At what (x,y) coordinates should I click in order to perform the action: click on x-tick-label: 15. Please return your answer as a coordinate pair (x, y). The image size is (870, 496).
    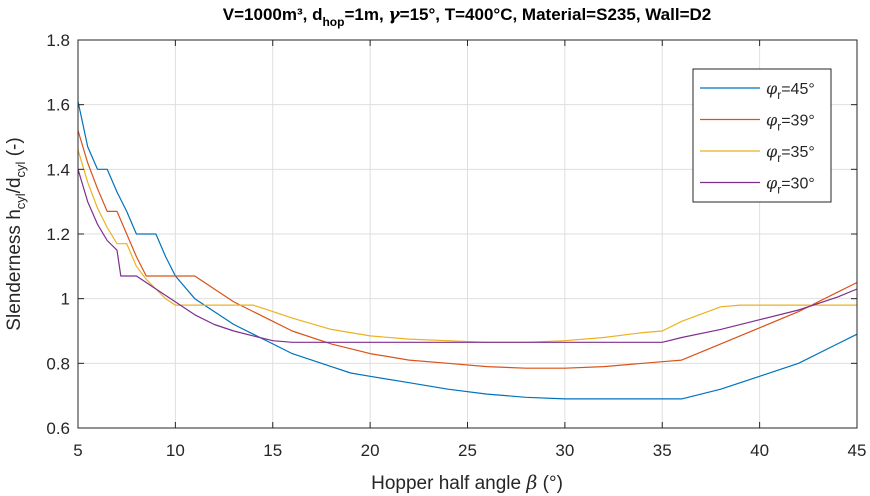
    Looking at the image, I should click on (272, 450).